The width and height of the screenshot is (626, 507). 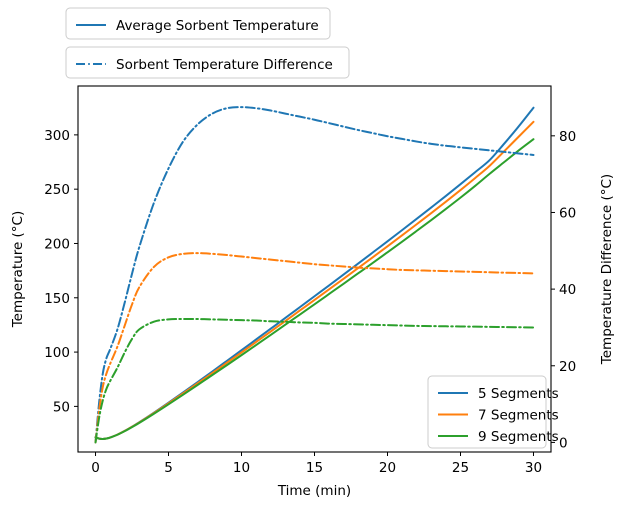 I want to click on y2-tick-label: 80, so click(x=567, y=137).